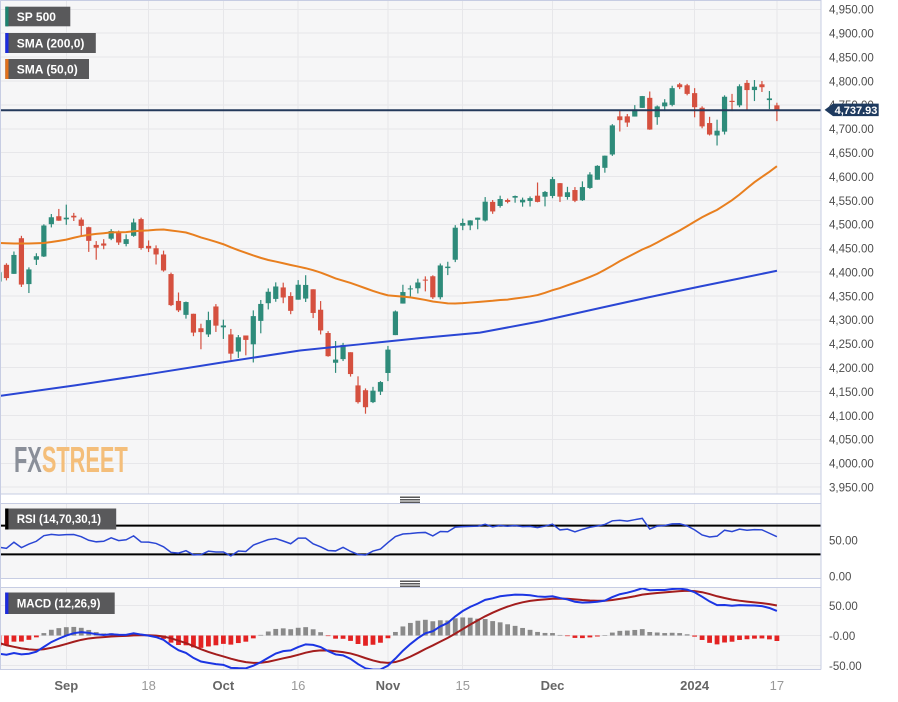 This screenshot has width=898, height=702. What do you see at coordinates (851, 465) in the screenshot?
I see `svg-text: 4,000.00` at bounding box center [851, 465].